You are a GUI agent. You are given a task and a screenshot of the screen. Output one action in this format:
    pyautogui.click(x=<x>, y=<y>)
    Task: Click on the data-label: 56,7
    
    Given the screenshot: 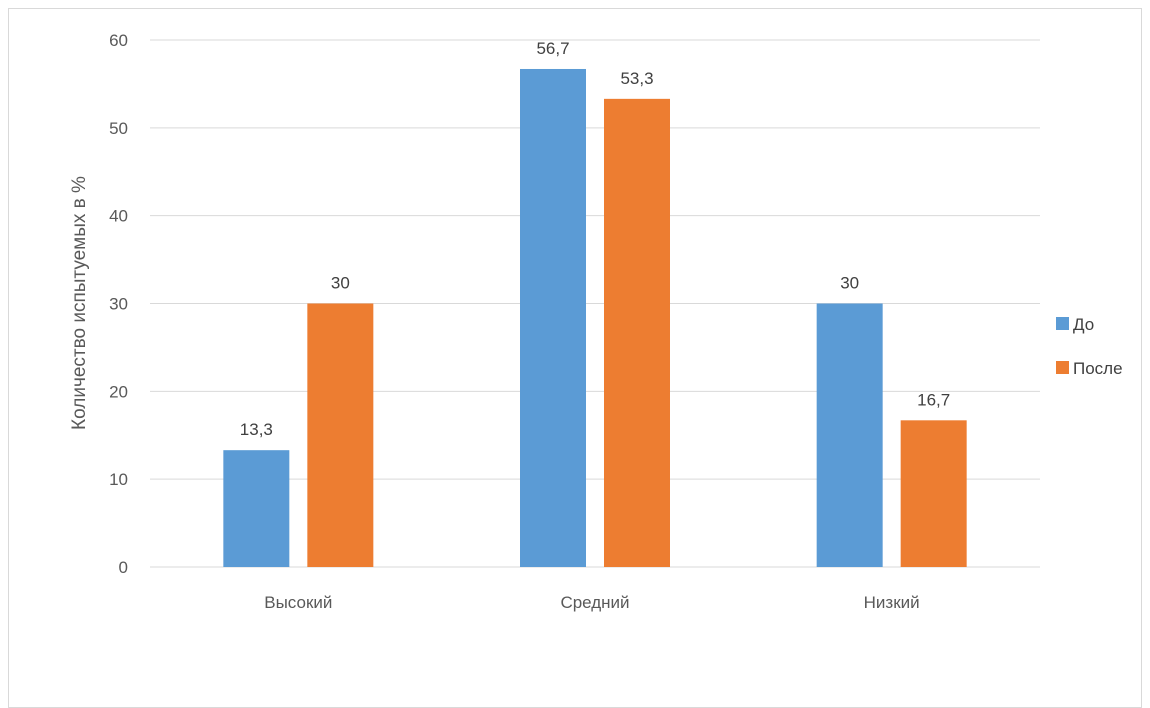 What is the action you would take?
    pyautogui.click(x=552, y=48)
    